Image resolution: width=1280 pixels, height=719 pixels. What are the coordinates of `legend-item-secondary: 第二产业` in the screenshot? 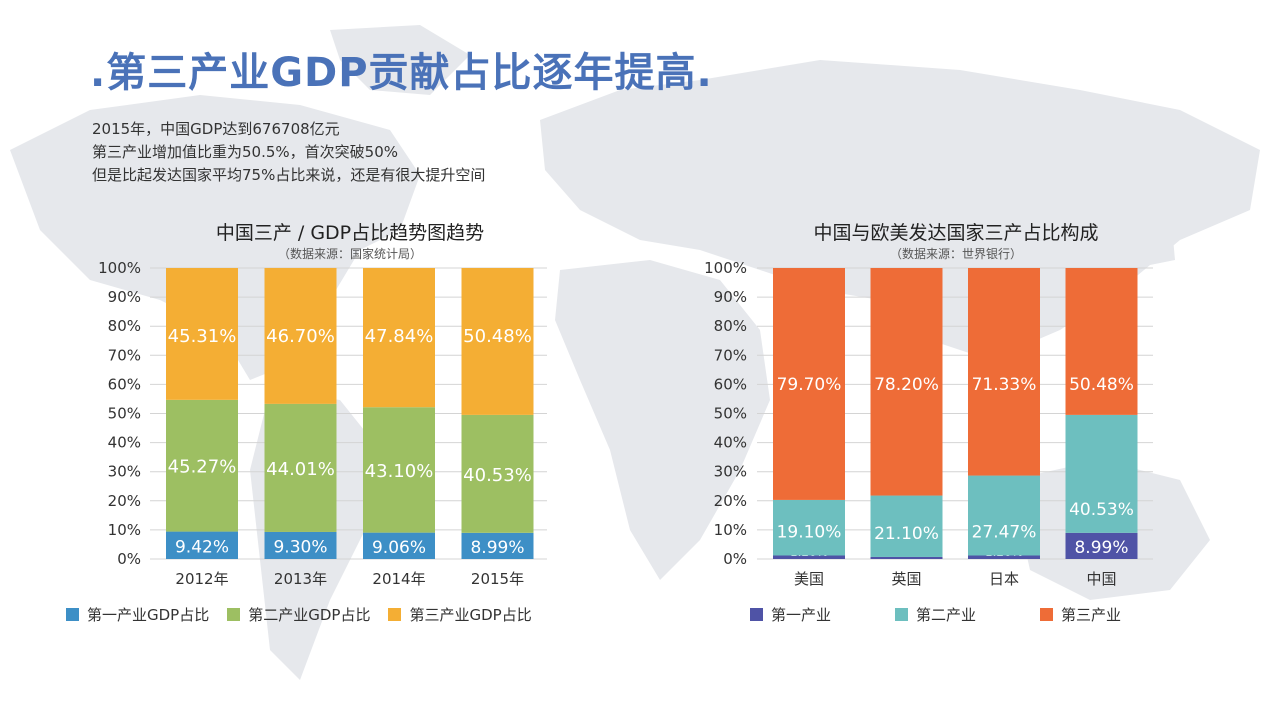 It's located at (935, 614).